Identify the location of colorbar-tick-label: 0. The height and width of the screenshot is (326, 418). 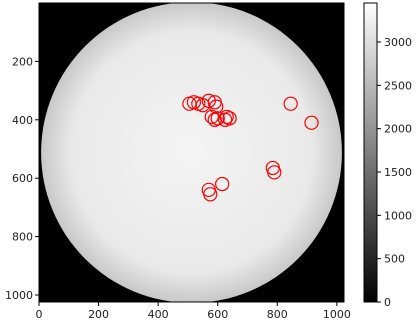
(387, 302).